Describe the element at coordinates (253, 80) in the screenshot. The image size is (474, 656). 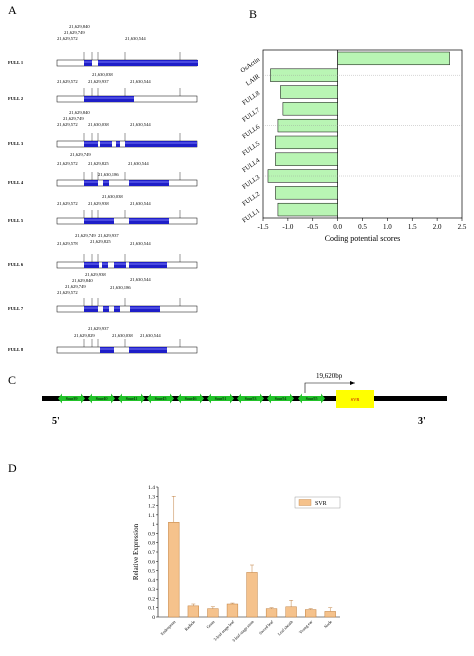
I see `category-label: LAIR` at that location.